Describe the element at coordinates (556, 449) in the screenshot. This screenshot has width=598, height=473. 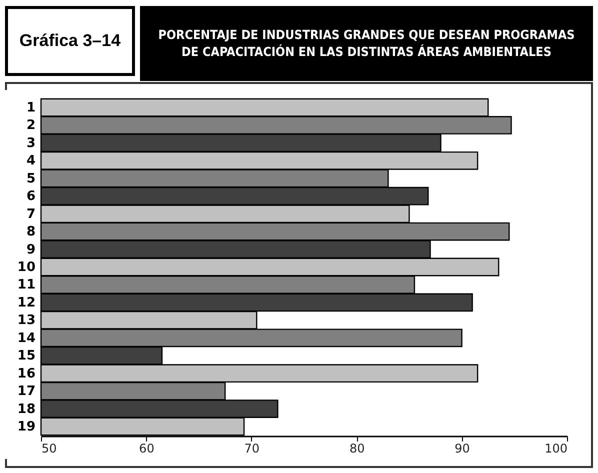
I see `x-tick-label: 100` at that location.